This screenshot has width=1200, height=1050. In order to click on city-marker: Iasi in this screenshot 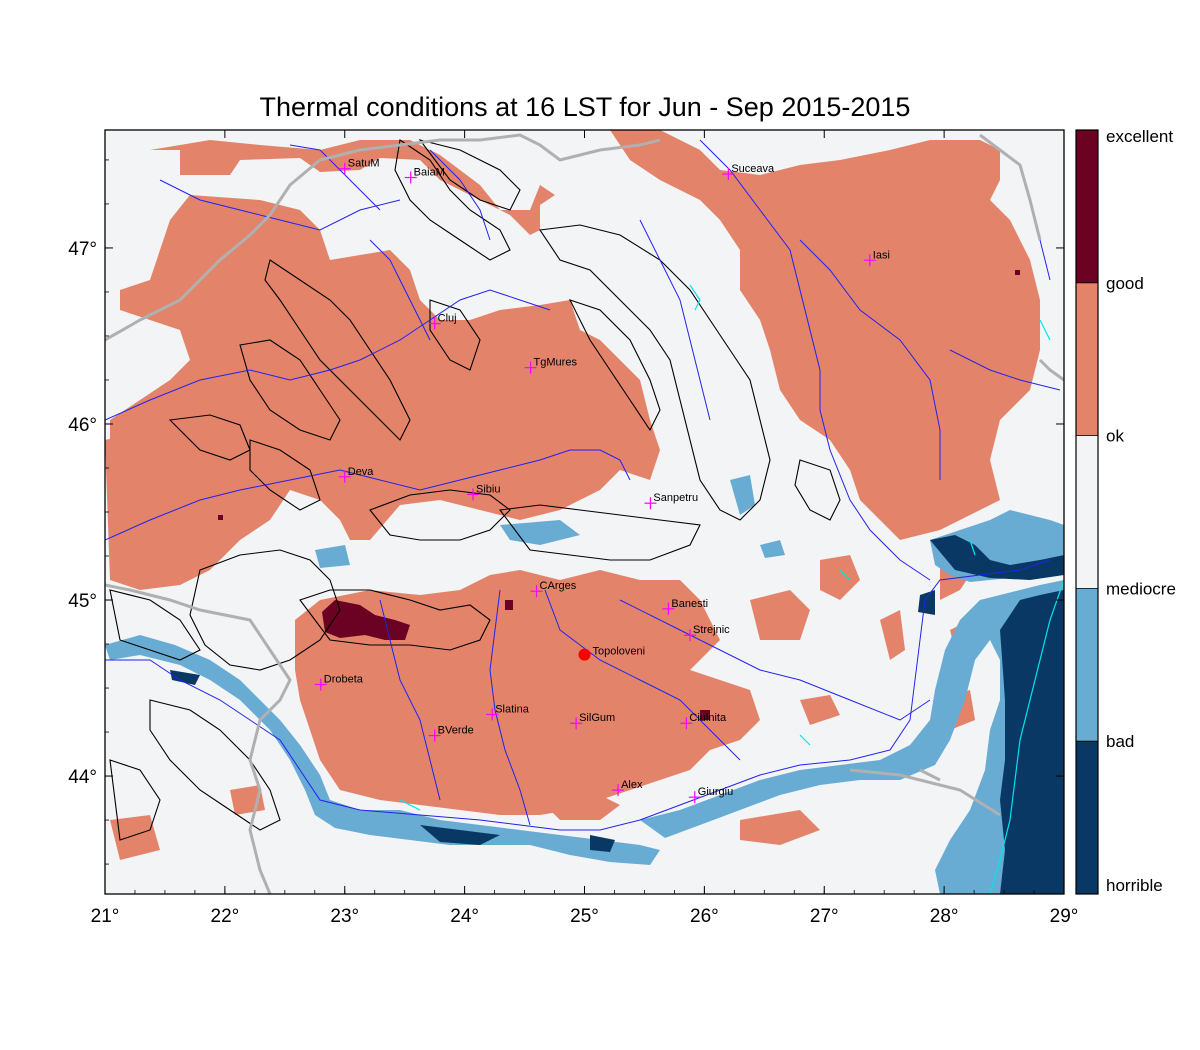, I will do `click(876, 258)`.